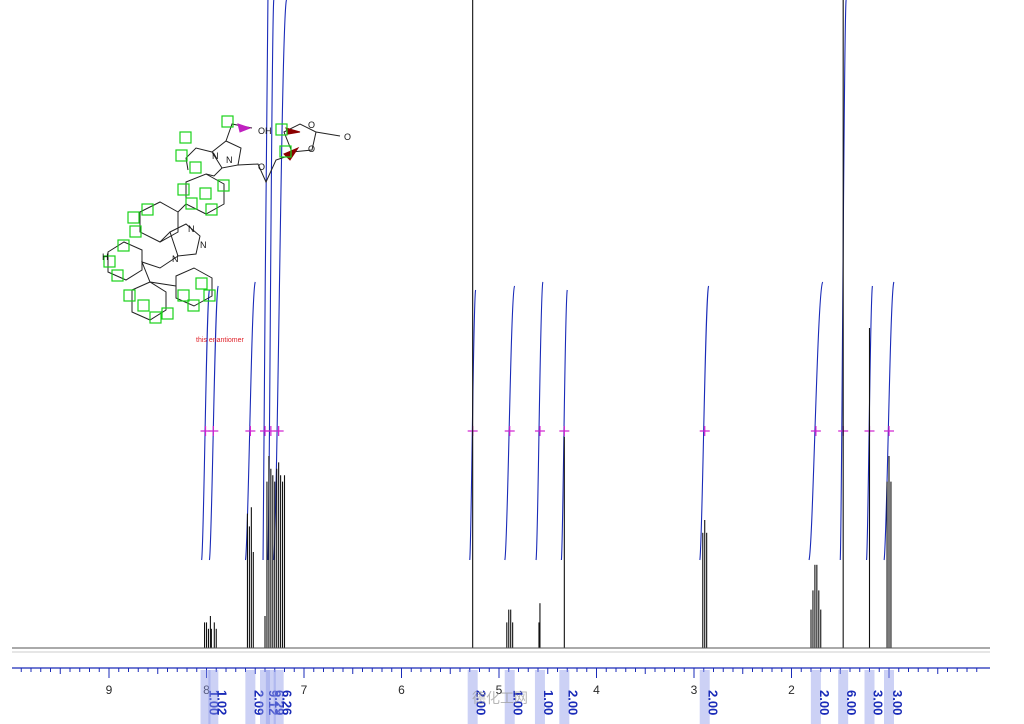 The image size is (1024, 724). I want to click on stereo-wedge-oh, so click(244, 128).